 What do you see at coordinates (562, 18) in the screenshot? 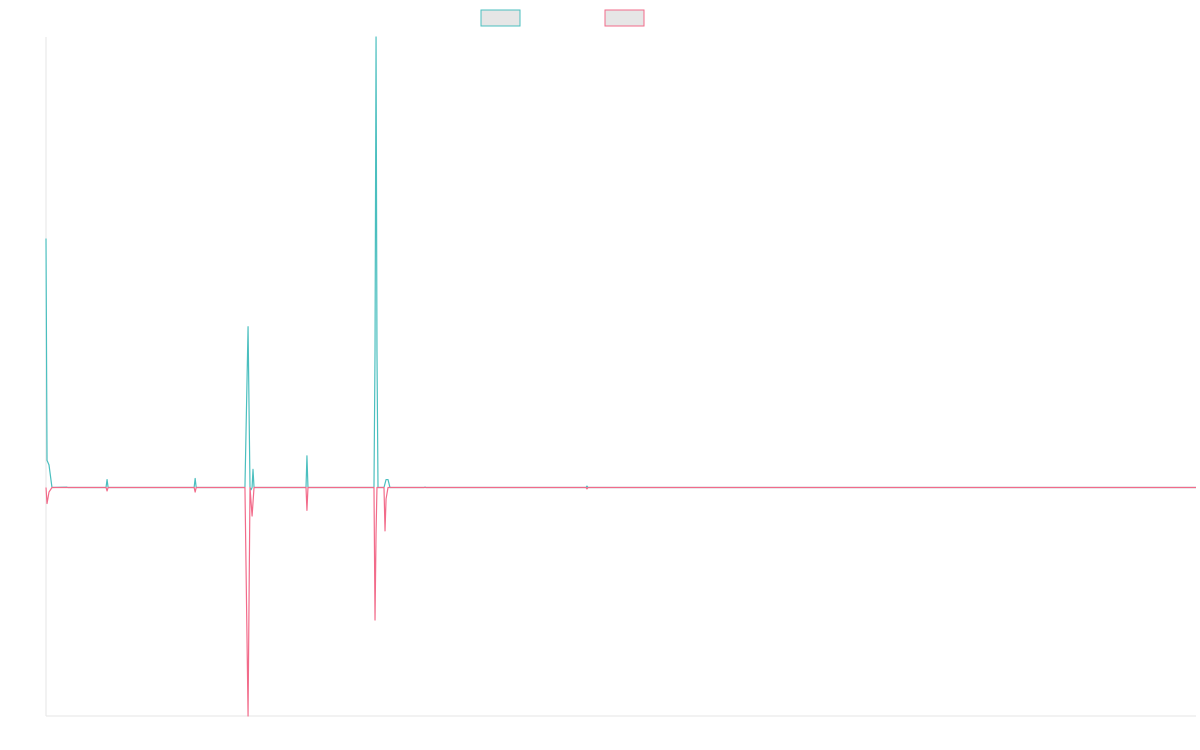
I see `legend` at bounding box center [562, 18].